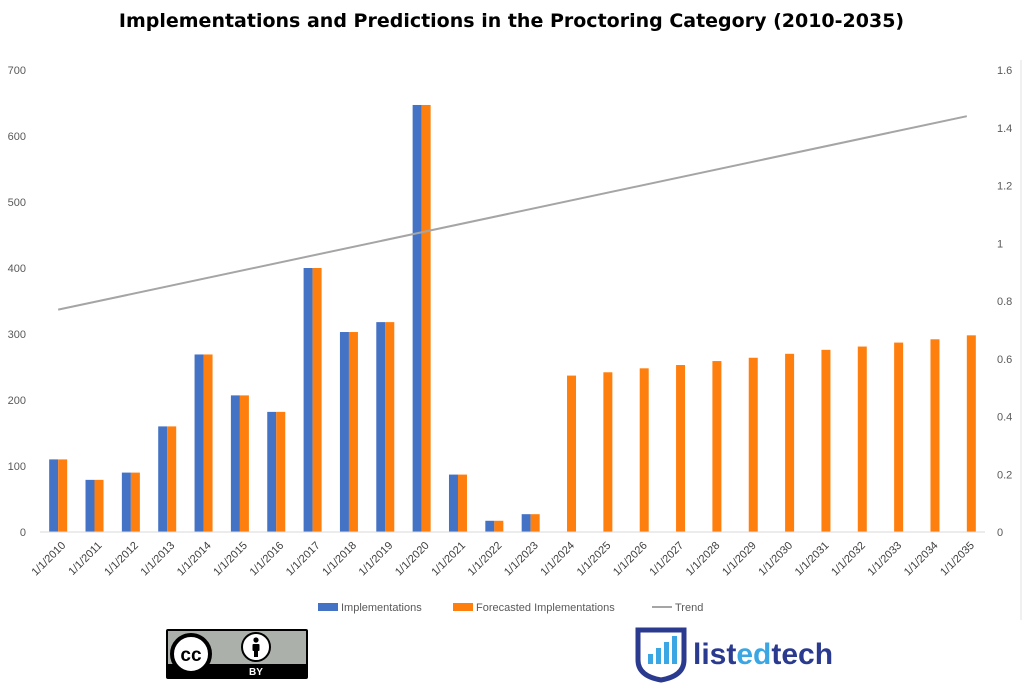 This screenshot has height=687, width=1023. What do you see at coordinates (17, 302) in the screenshot?
I see `left-axis: 0 100 200 300 400 500 600 700` at bounding box center [17, 302].